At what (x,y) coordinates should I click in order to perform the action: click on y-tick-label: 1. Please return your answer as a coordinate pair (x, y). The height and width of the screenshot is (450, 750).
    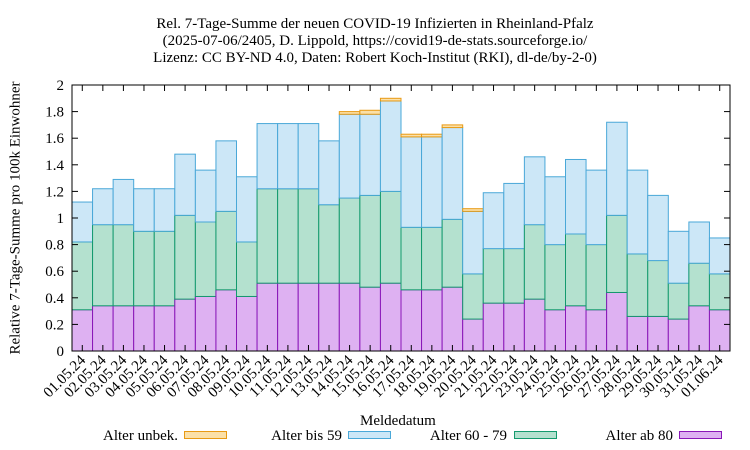
    Looking at the image, I should click on (61, 219).